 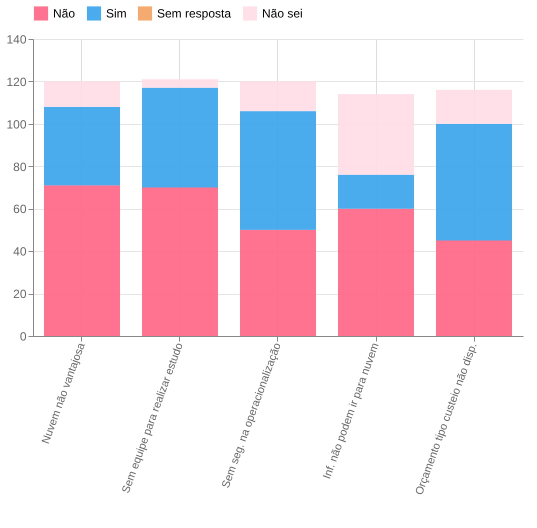 I want to click on y-tick-label: 60, so click(x=20, y=209).